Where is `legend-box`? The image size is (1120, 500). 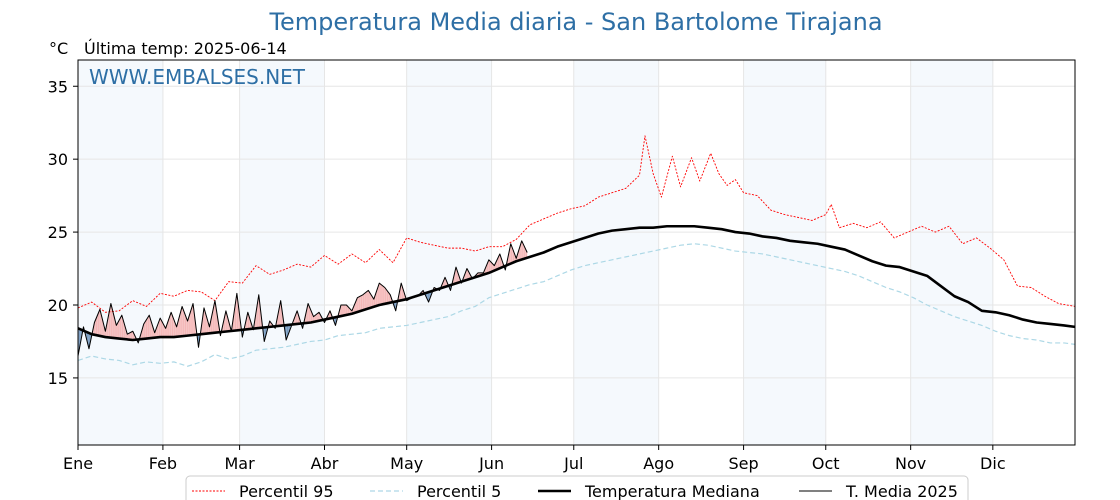
legend-box is located at coordinates (577, 487).